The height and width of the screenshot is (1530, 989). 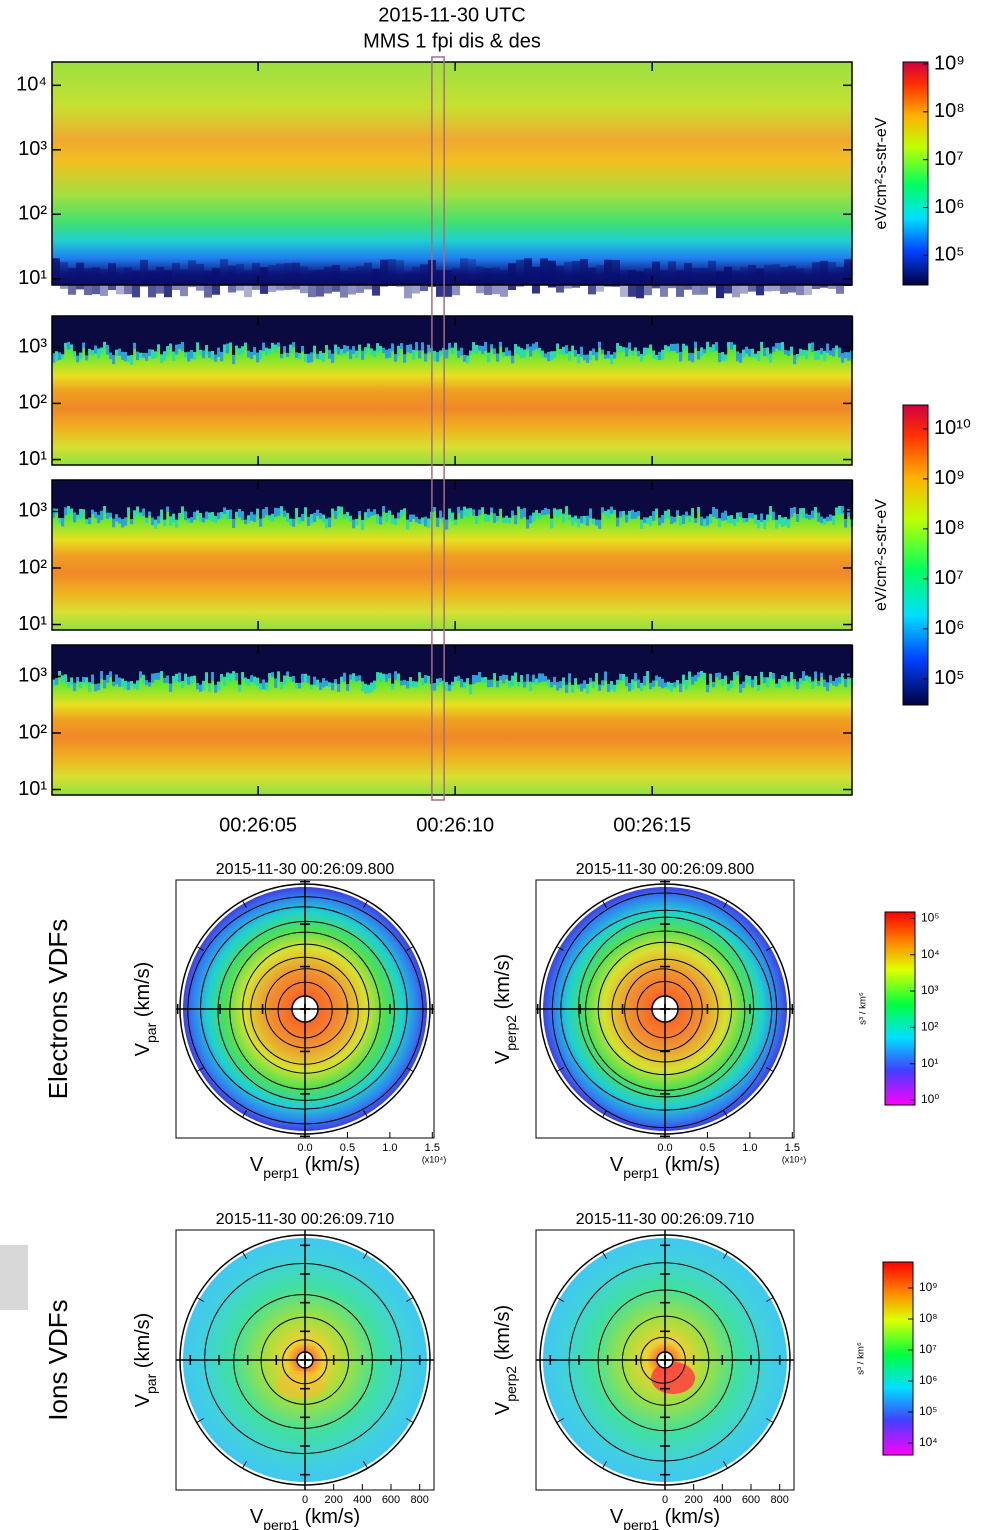 What do you see at coordinates (604, 904) in the screenshot?
I see `angle-tick` at bounding box center [604, 904].